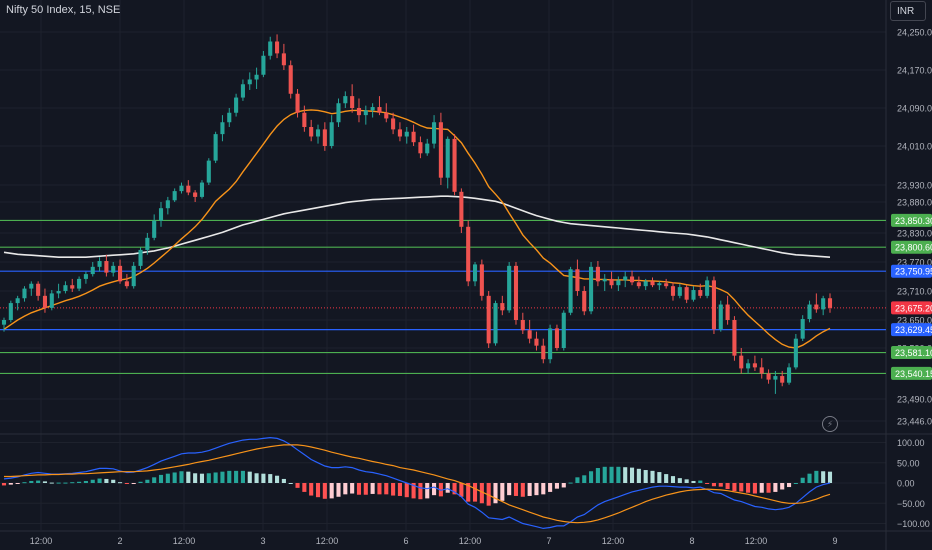 Image resolution: width=932 pixels, height=550 pixels. What do you see at coordinates (914, 234) in the screenshot?
I see `price-axis-tick: 23,830.00` at bounding box center [914, 234].